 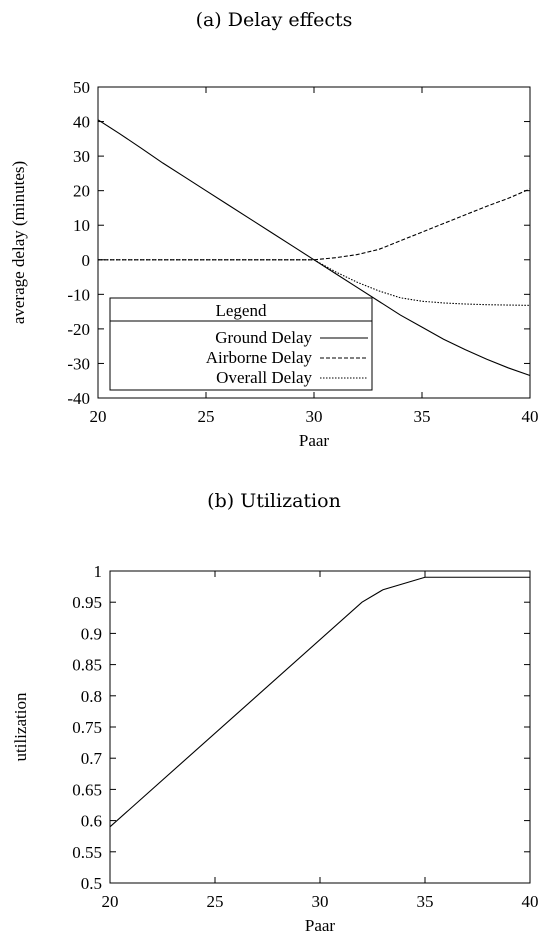 I want to click on y-tick-label: -30, so click(x=78, y=363).